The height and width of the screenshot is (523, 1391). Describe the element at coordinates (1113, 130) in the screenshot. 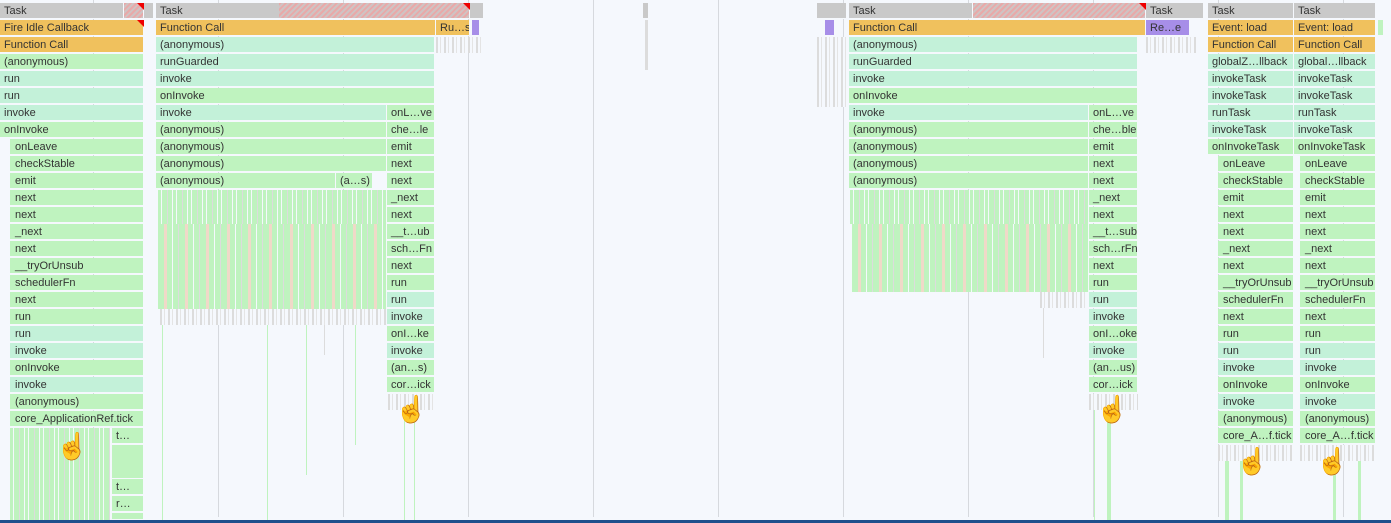

I see `call-bar: che…ble` at that location.